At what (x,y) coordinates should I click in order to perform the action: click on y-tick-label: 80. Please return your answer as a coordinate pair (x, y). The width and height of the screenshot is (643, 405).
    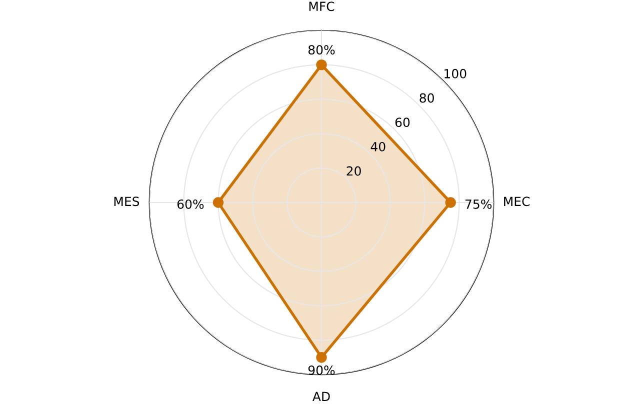
    Looking at the image, I should click on (427, 98).